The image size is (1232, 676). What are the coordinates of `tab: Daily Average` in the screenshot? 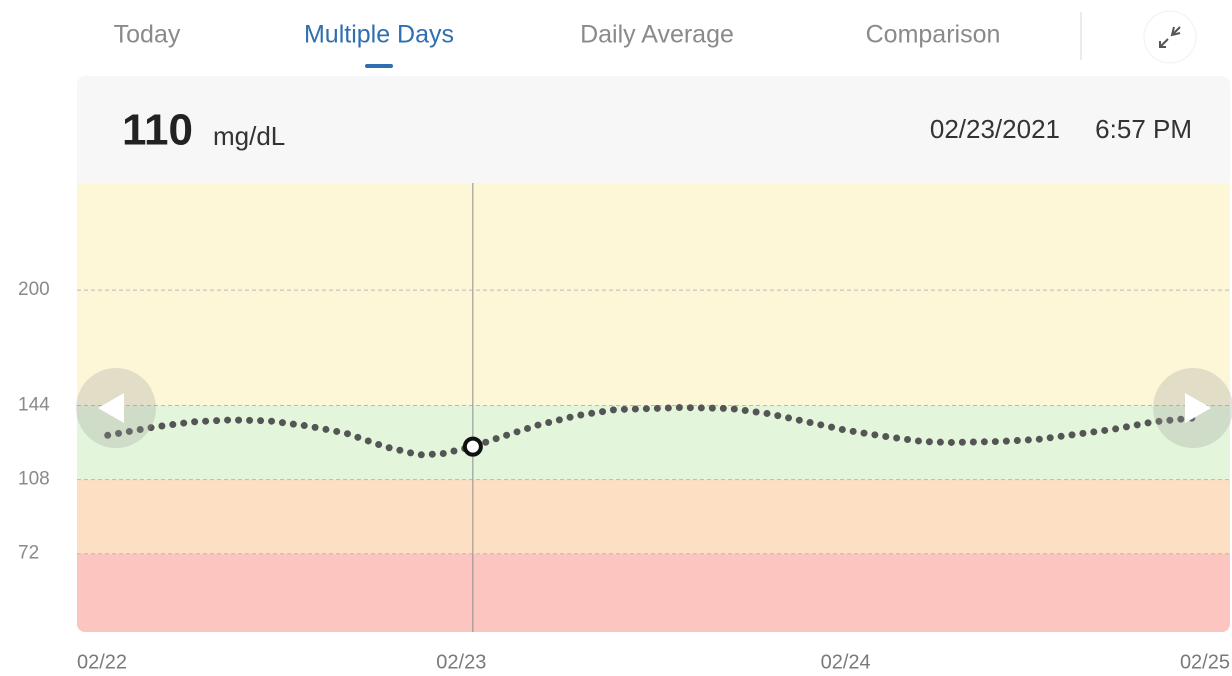 It's located at (657, 35).